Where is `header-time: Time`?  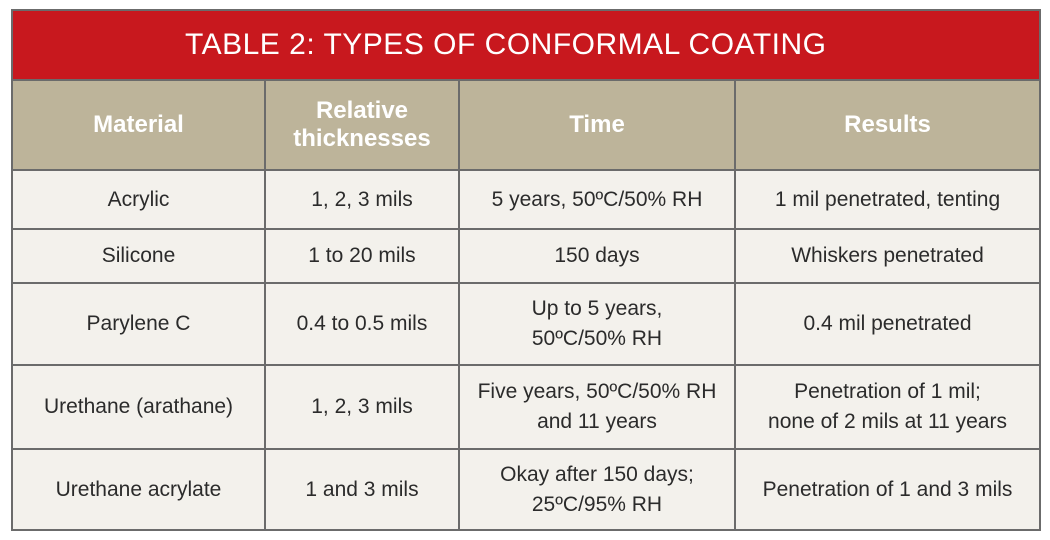 header-time: Time is located at coordinates (597, 126).